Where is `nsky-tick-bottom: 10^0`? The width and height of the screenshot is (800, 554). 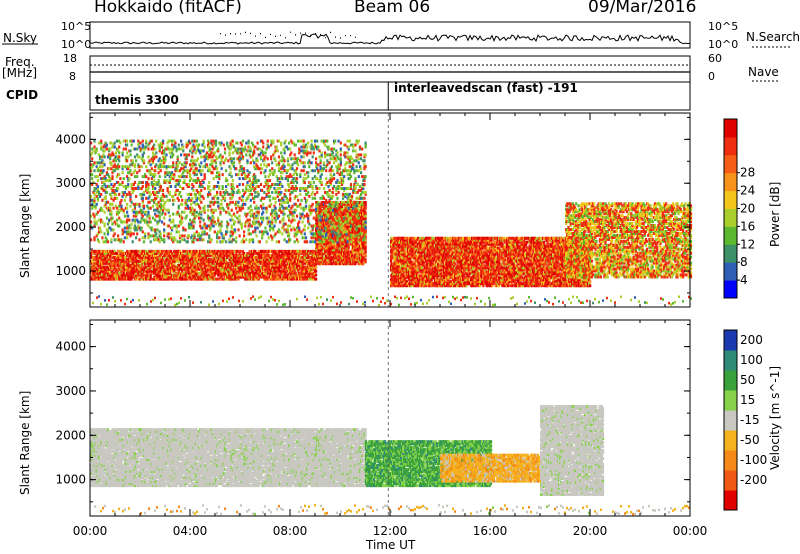 nsky-tick-bottom: 10^0 is located at coordinates (76, 44).